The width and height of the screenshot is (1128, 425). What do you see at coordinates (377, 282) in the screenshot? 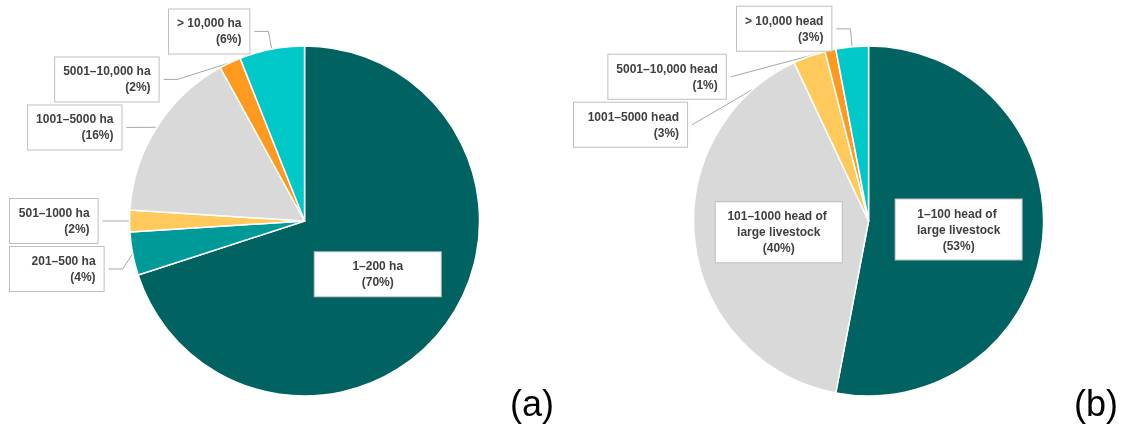
I see `data-label: (70%)` at bounding box center [377, 282].